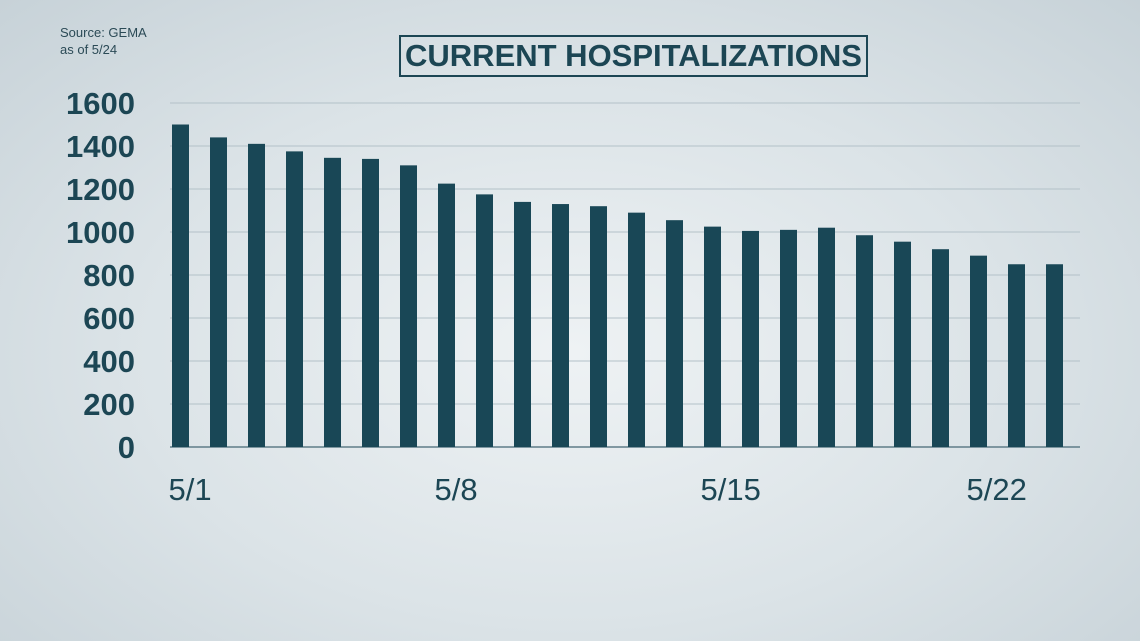 The width and height of the screenshot is (1140, 641). What do you see at coordinates (190, 489) in the screenshot?
I see `x-tick-label: 5/1` at bounding box center [190, 489].